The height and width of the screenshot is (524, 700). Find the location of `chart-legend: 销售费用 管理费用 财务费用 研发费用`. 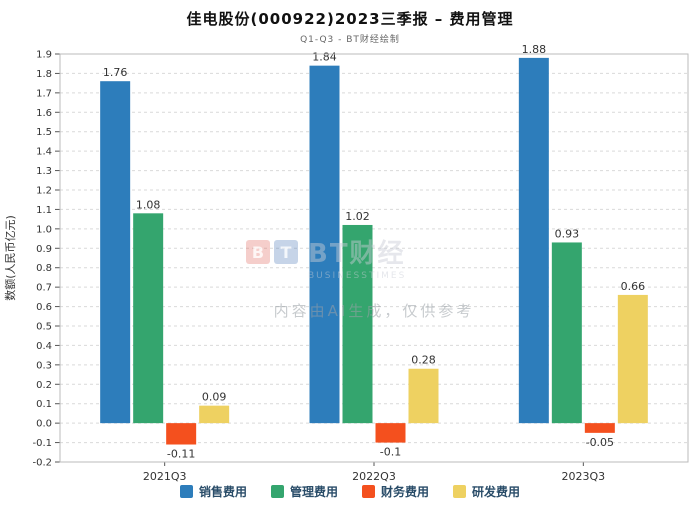

chart-legend: 销售费用 管理费用 财务费用 研发费用 is located at coordinates (350, 491).